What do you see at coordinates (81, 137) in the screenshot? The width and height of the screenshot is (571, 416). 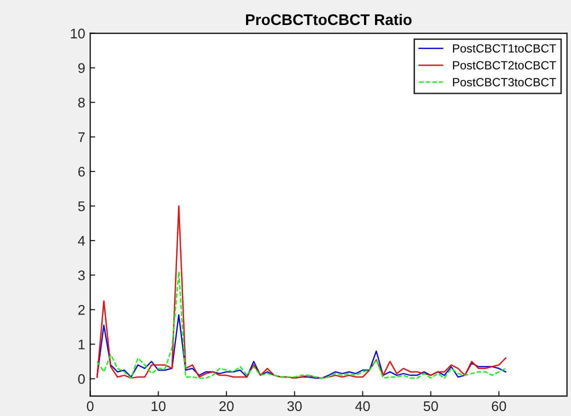 I see `y-tick-label: 7` at bounding box center [81, 137].